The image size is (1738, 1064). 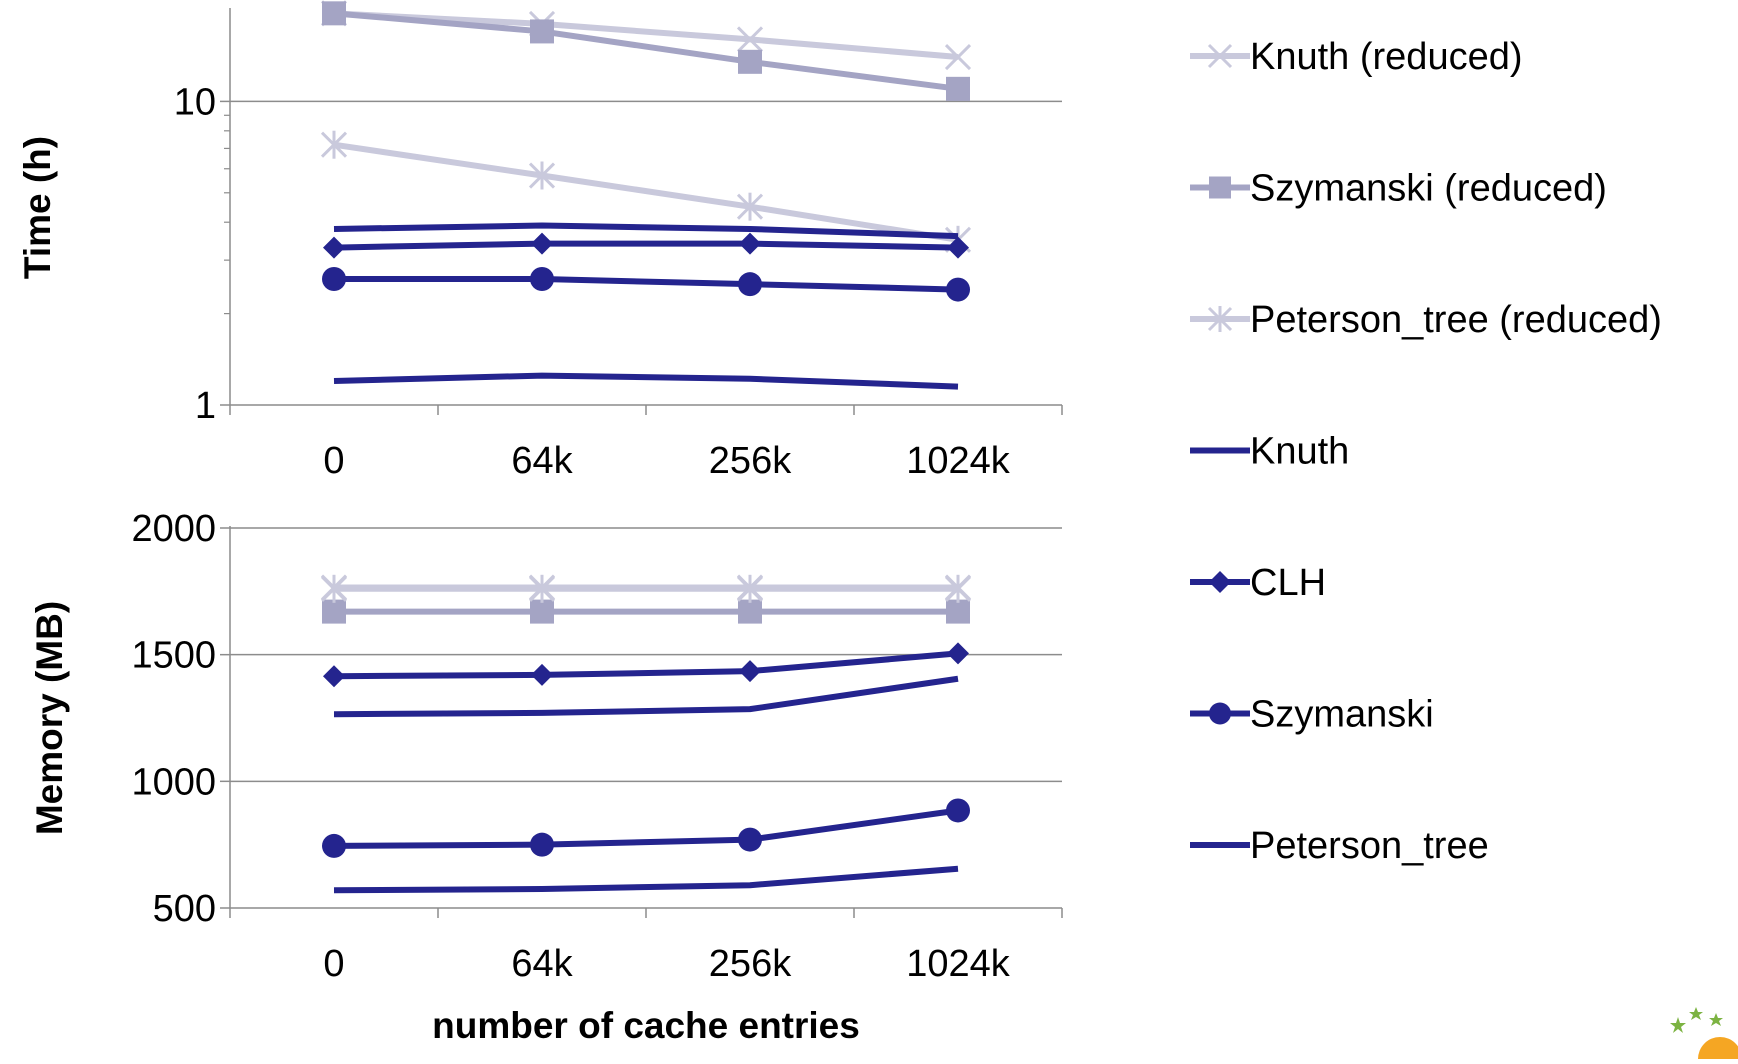 I want to click on legend-item-peterson-tree-label: Peterson_tree, so click(x=1369, y=846).